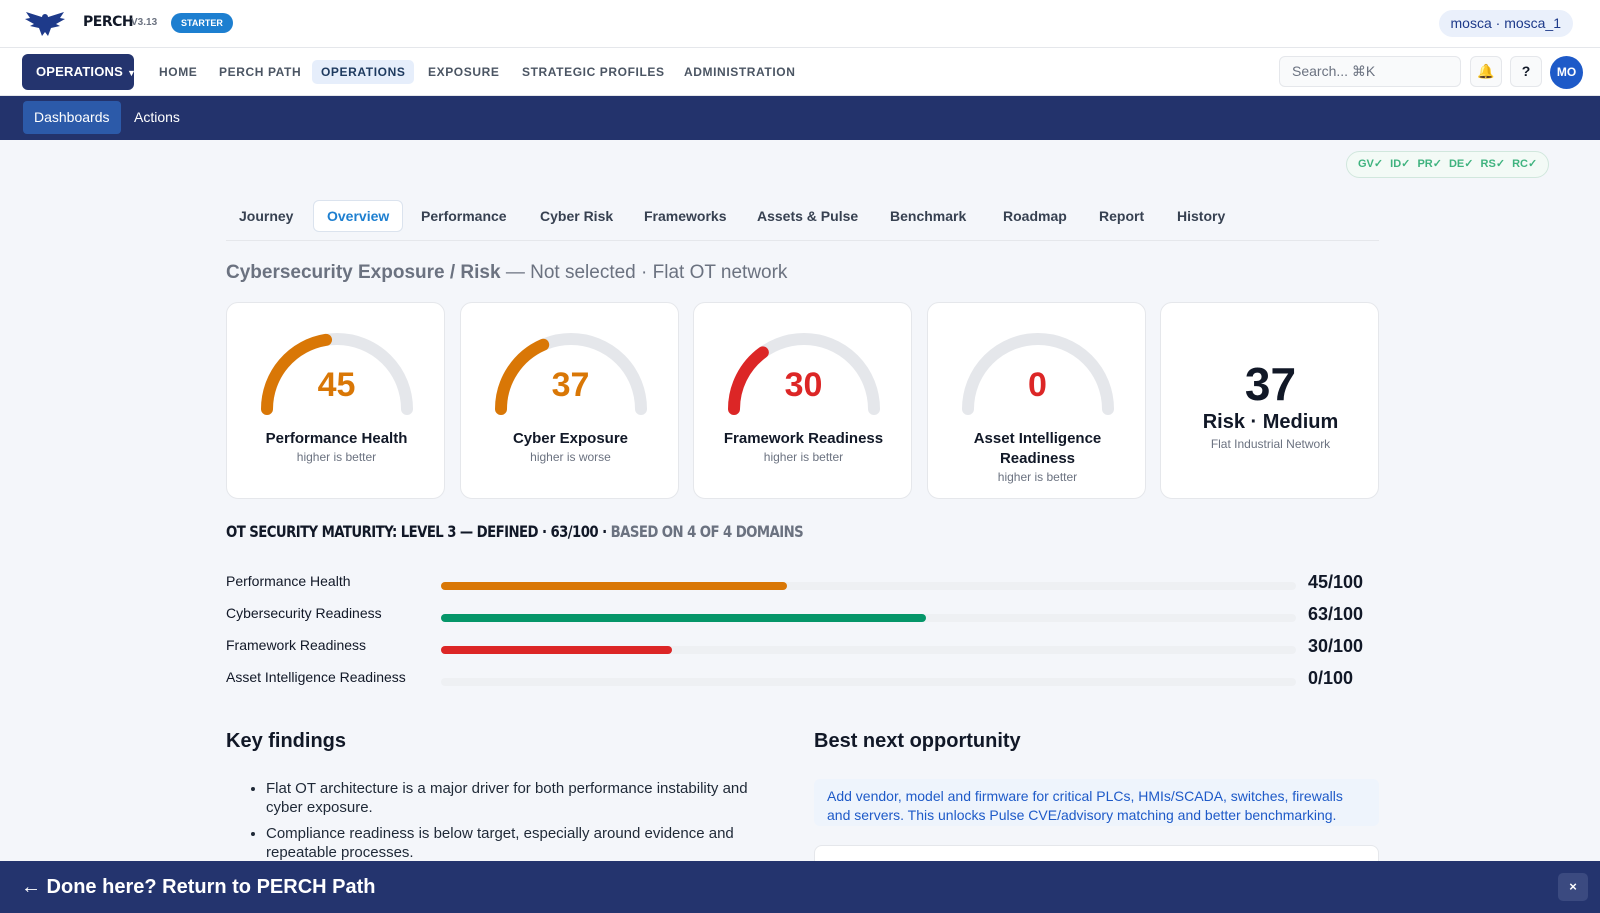  I want to click on csf-status-chips: GV✓ ID✓ PR✓ DE✓ RS✓ RC✓, so click(1448, 164).